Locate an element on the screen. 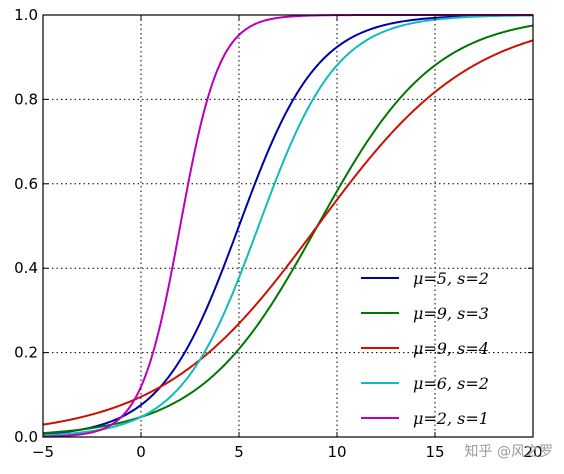 The height and width of the screenshot is (474, 564). x-tick-label: 10 is located at coordinates (336, 452).